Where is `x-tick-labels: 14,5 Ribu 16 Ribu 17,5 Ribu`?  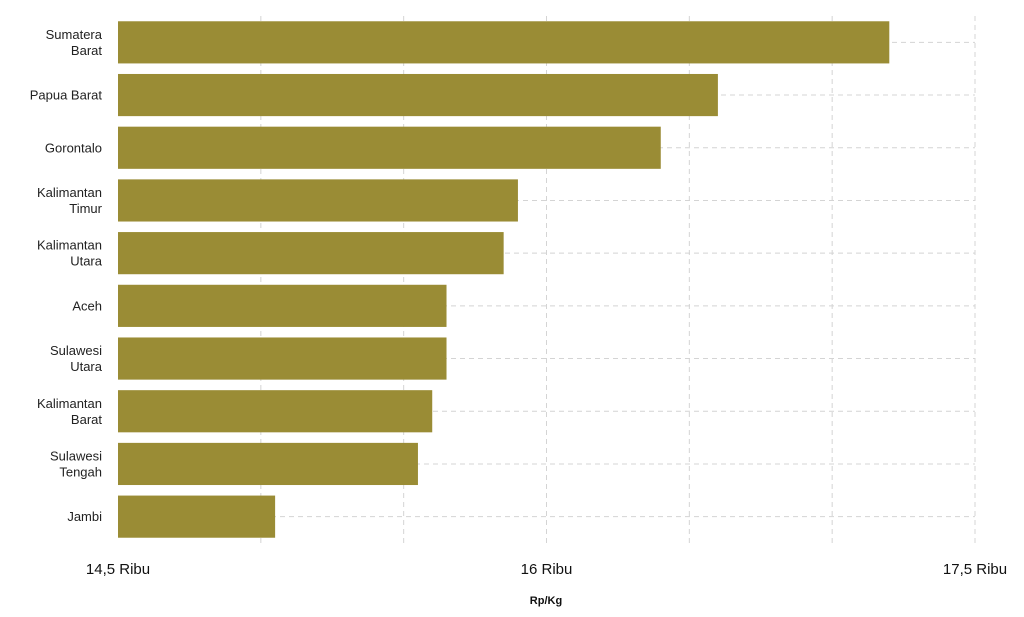 x-tick-labels: 14,5 Ribu 16 Ribu 17,5 Ribu is located at coordinates (546, 569).